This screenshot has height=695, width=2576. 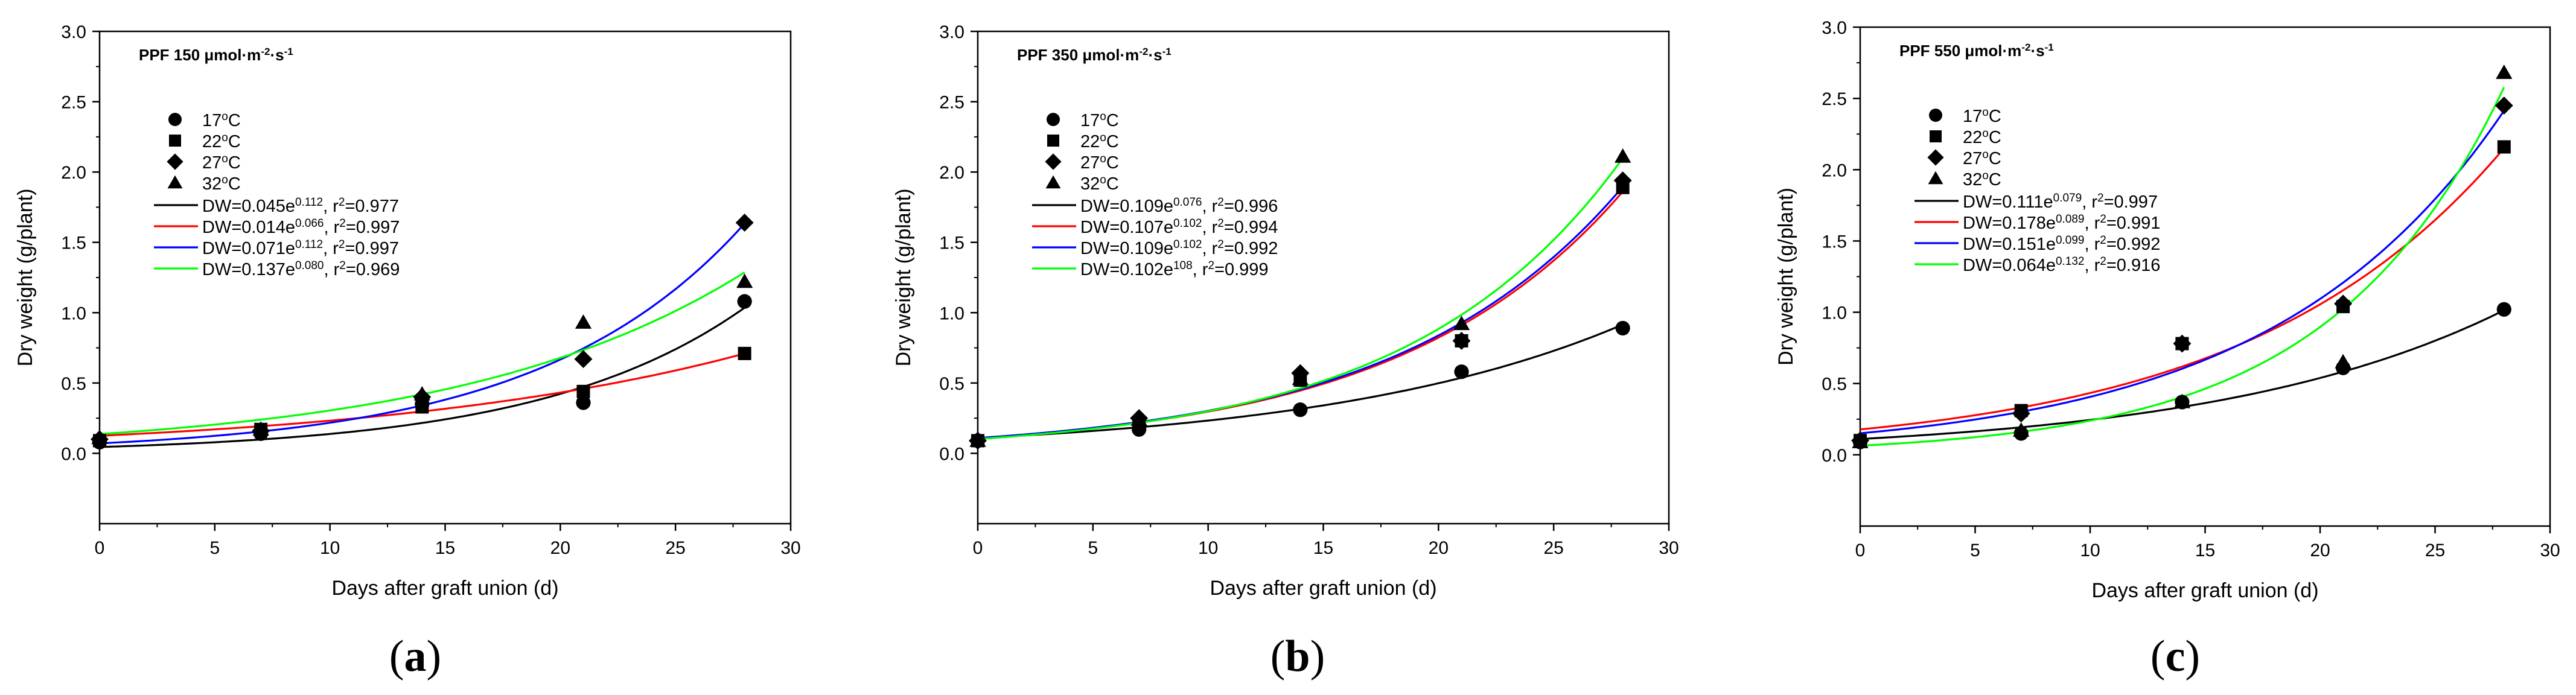 What do you see at coordinates (309, 223) in the screenshot?
I see `equation-exponent: 0.066` at bounding box center [309, 223].